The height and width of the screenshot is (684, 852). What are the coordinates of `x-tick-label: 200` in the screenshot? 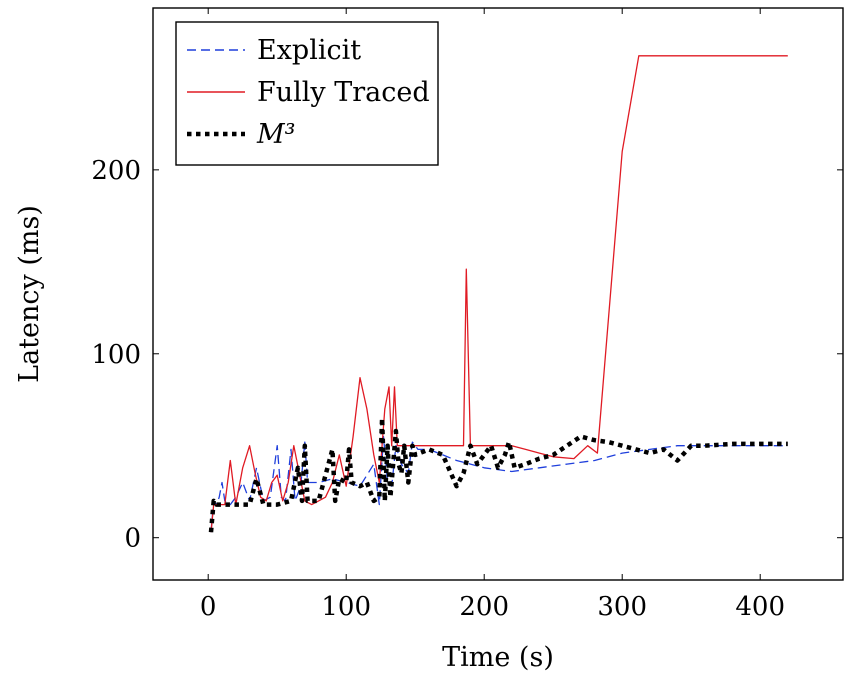 It's located at (484, 607).